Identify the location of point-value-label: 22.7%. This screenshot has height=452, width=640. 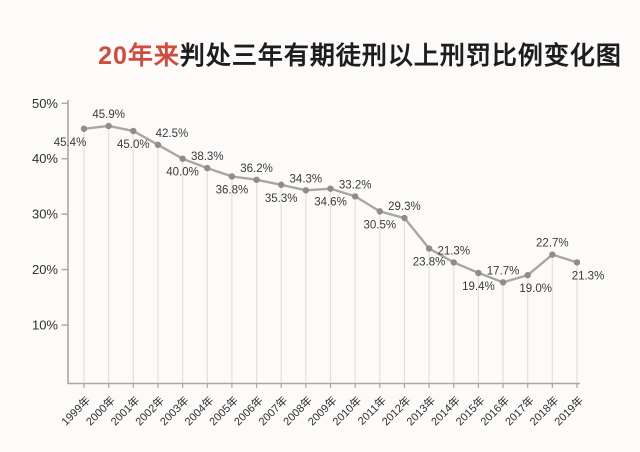
(552, 244).